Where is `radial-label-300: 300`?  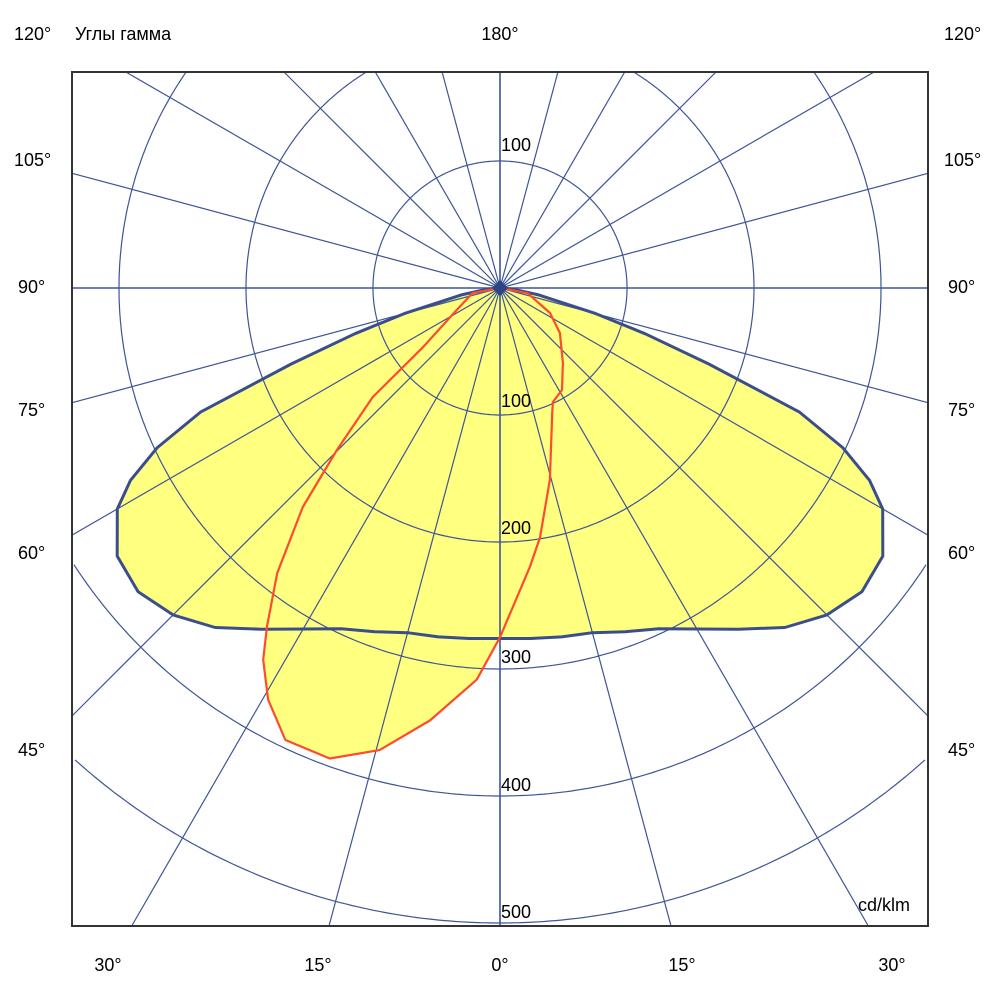
radial-label-300: 300 is located at coordinates (516, 657).